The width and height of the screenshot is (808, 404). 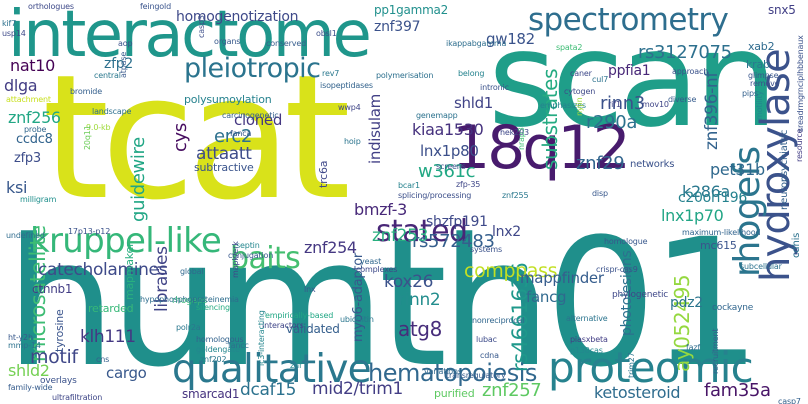 What do you see at coordinates (331, 73) in the screenshot?
I see `word: rev7` at bounding box center [331, 73].